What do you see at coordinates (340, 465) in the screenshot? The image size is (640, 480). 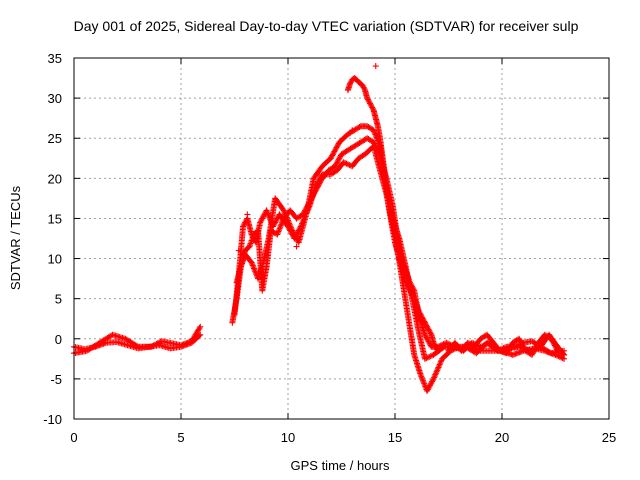 I see `x-axis-label: GPS time / hours` at bounding box center [340, 465].